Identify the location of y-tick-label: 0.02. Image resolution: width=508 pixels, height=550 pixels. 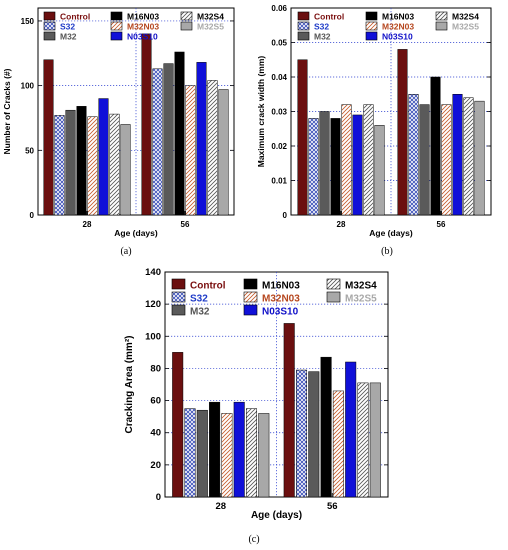
(279, 146).